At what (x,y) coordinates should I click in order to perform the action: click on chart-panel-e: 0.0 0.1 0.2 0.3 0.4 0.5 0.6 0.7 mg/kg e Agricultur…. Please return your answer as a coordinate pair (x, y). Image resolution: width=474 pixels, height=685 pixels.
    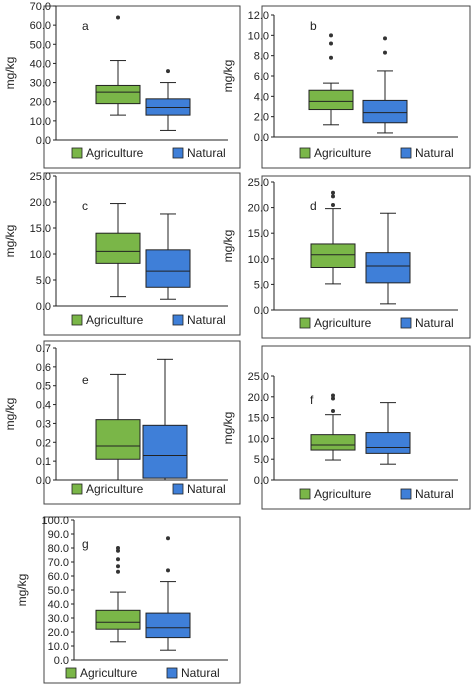
    Looking at the image, I should click on (122, 422).